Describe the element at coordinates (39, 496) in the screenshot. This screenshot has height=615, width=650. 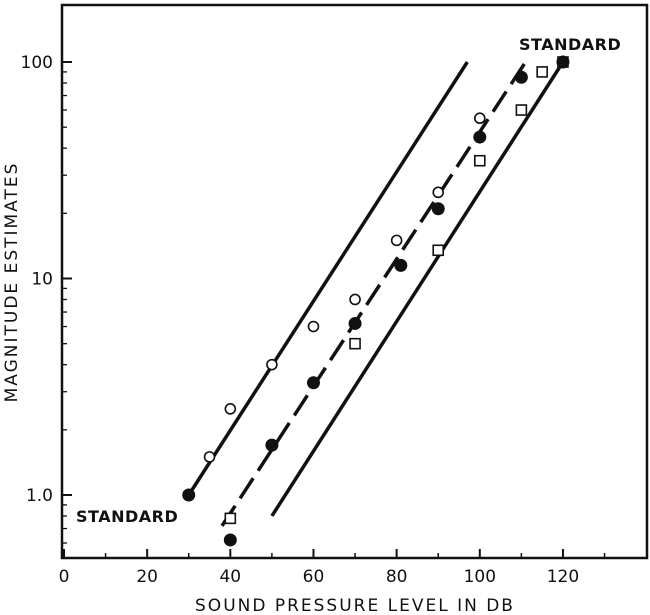
I see `y-tick-label-0: 1.0` at that location.